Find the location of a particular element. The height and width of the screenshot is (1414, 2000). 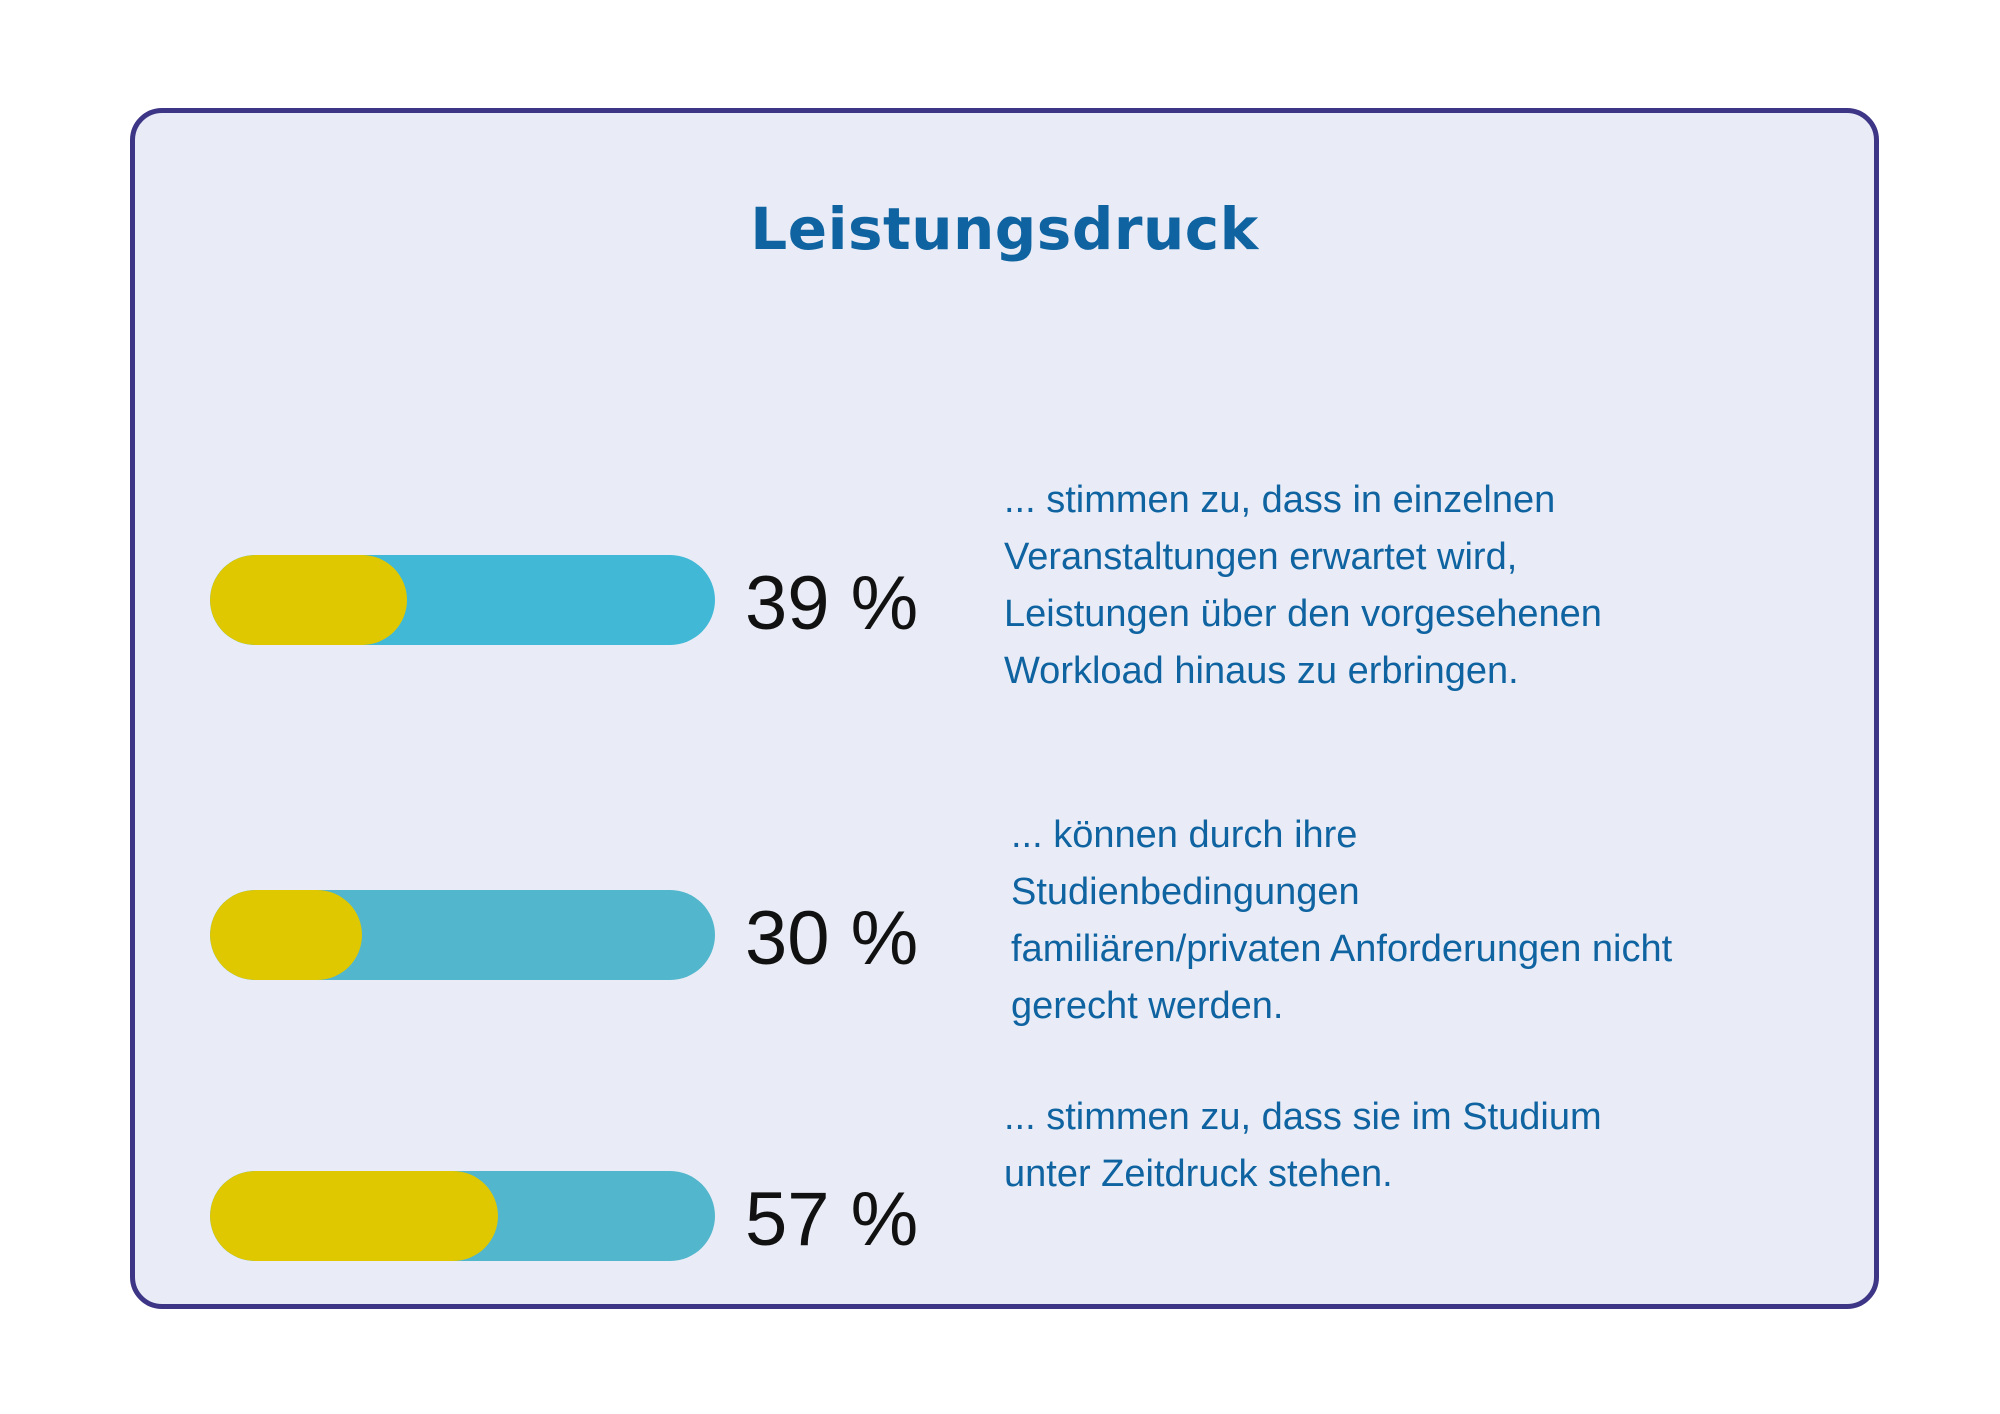

description-2-line-1: ... können durch ihre is located at coordinates (1184, 835).